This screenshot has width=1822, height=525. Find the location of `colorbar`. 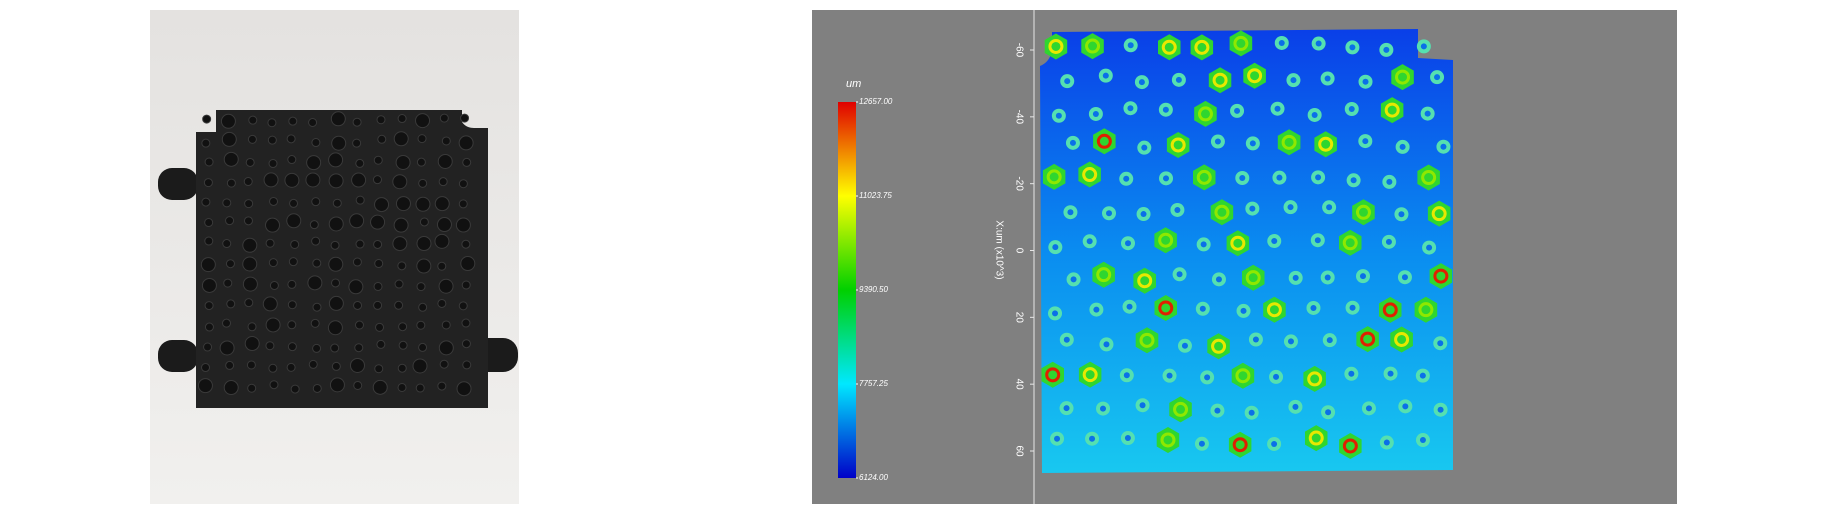

colorbar is located at coordinates (847, 290).